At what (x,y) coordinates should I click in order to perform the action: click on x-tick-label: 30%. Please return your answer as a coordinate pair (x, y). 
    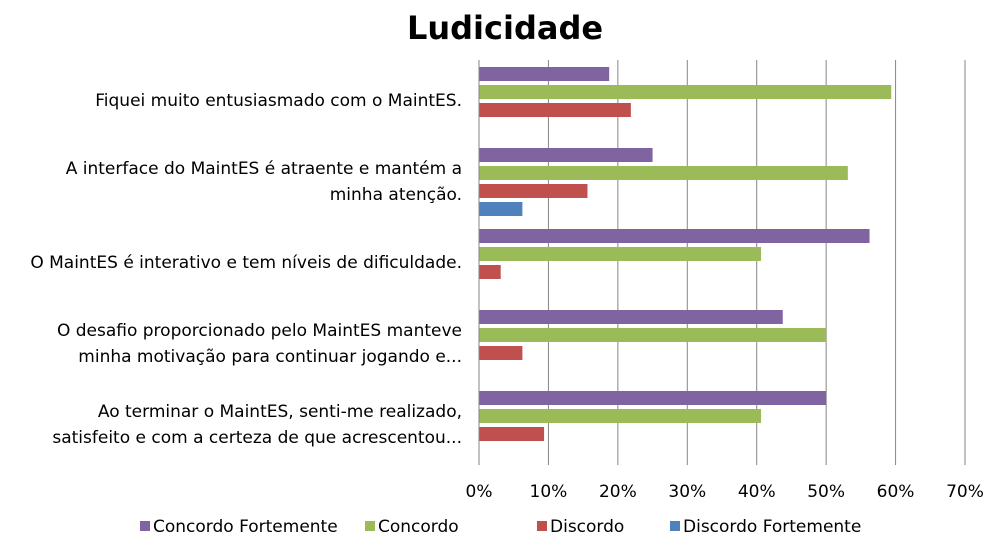
    Looking at the image, I should click on (687, 492).